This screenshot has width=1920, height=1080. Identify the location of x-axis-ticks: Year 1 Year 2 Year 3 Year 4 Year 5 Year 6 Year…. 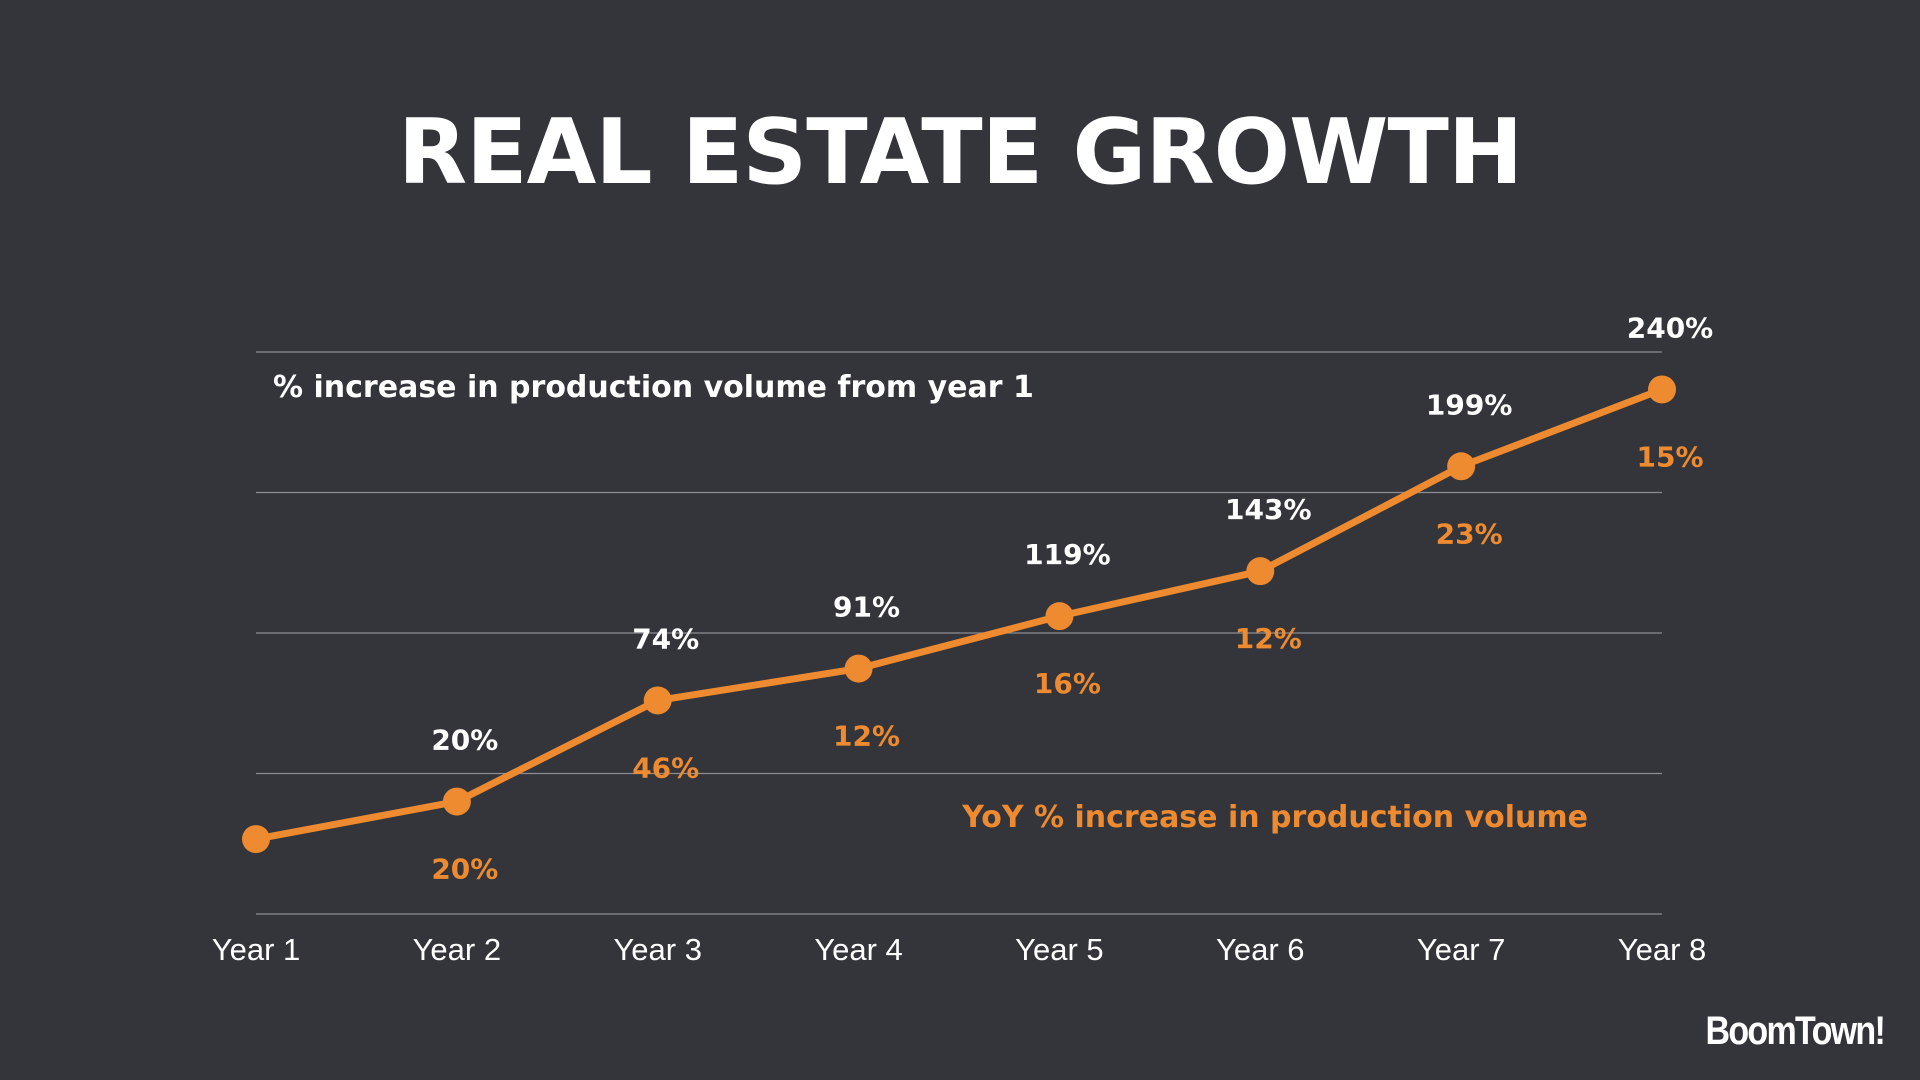
(959, 949).